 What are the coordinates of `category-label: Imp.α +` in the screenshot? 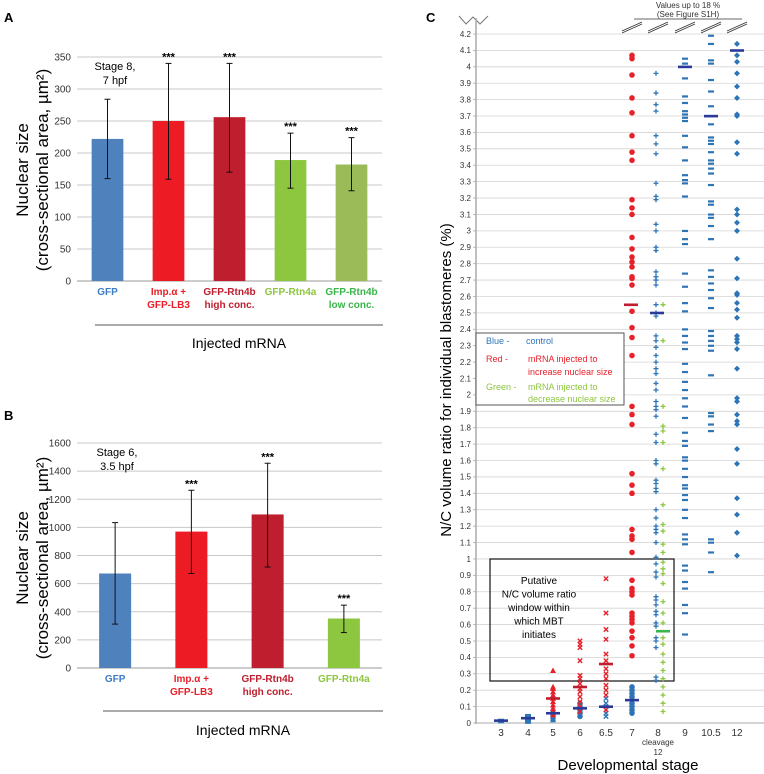 It's located at (191, 679).